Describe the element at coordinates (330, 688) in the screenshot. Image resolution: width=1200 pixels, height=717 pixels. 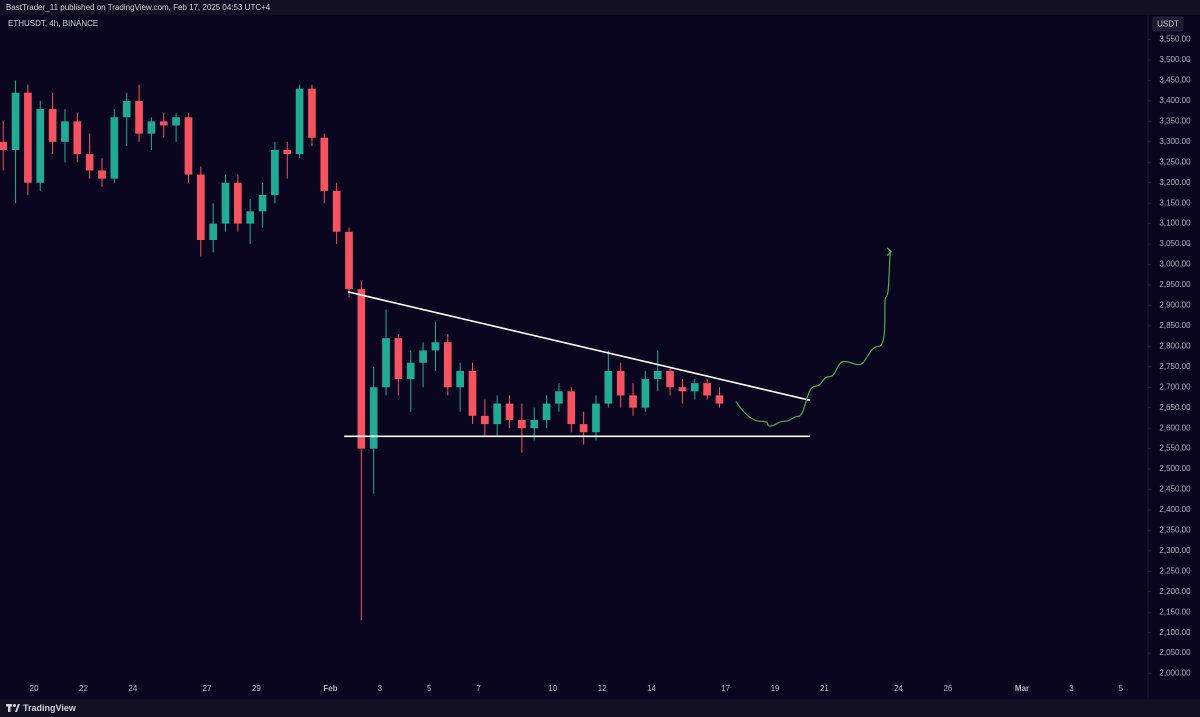
I see `x-tick-label: Feb` at that location.